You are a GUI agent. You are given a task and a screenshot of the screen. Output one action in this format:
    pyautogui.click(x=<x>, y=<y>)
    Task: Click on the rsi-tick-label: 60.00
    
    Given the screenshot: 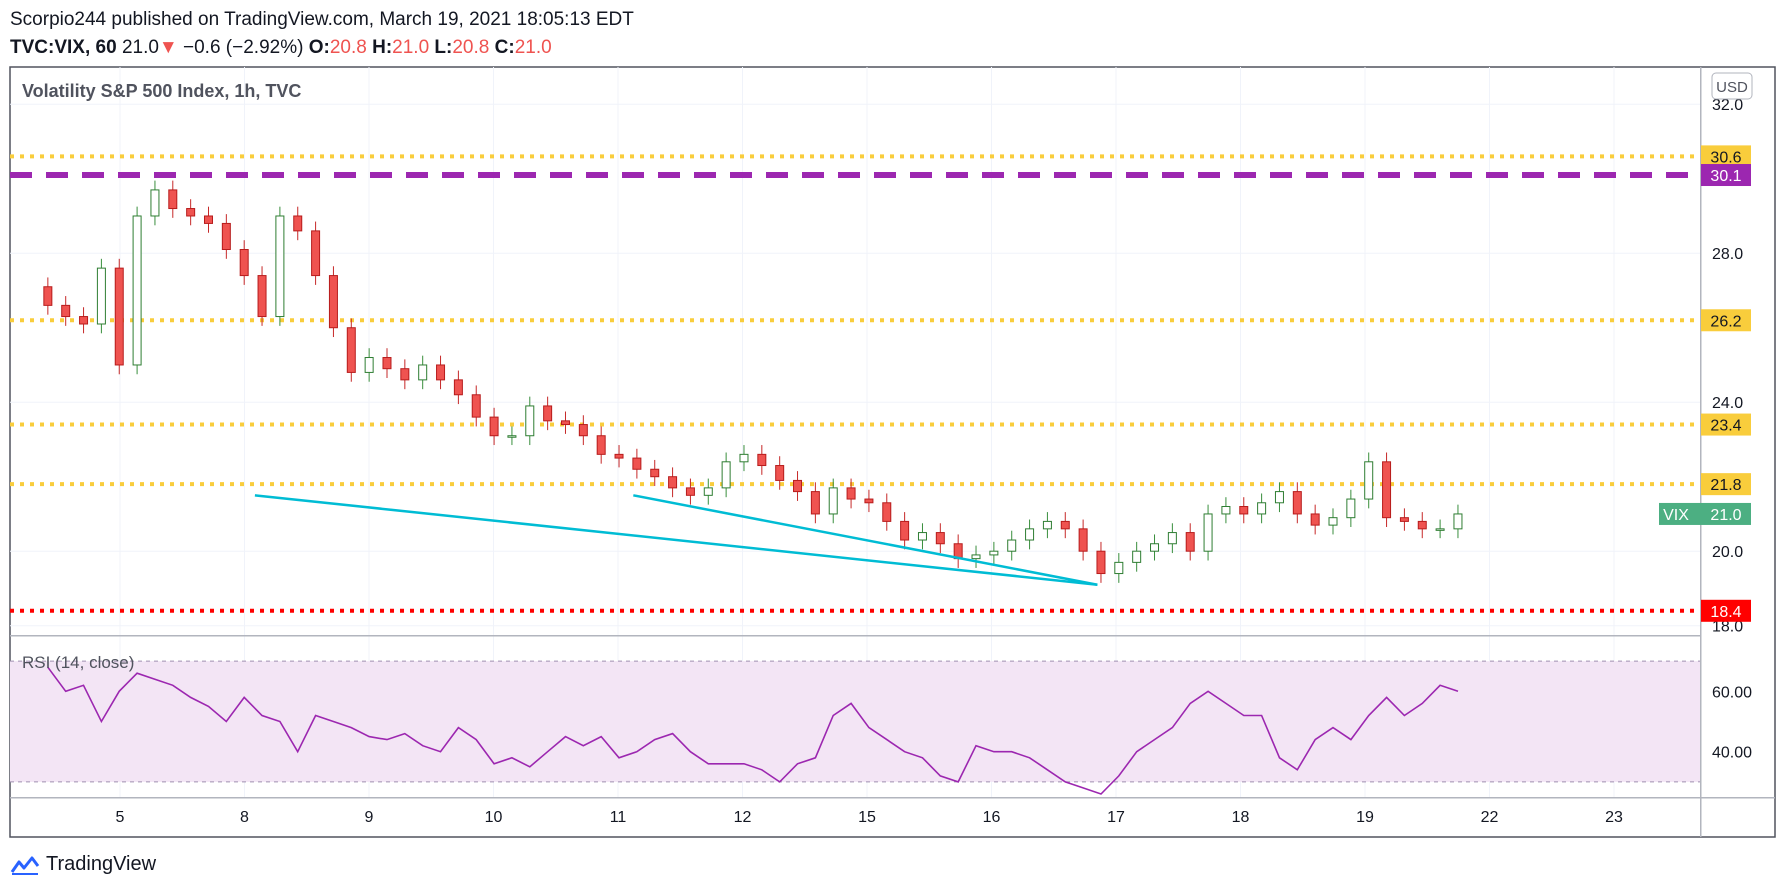 What is the action you would take?
    pyautogui.click(x=1732, y=692)
    